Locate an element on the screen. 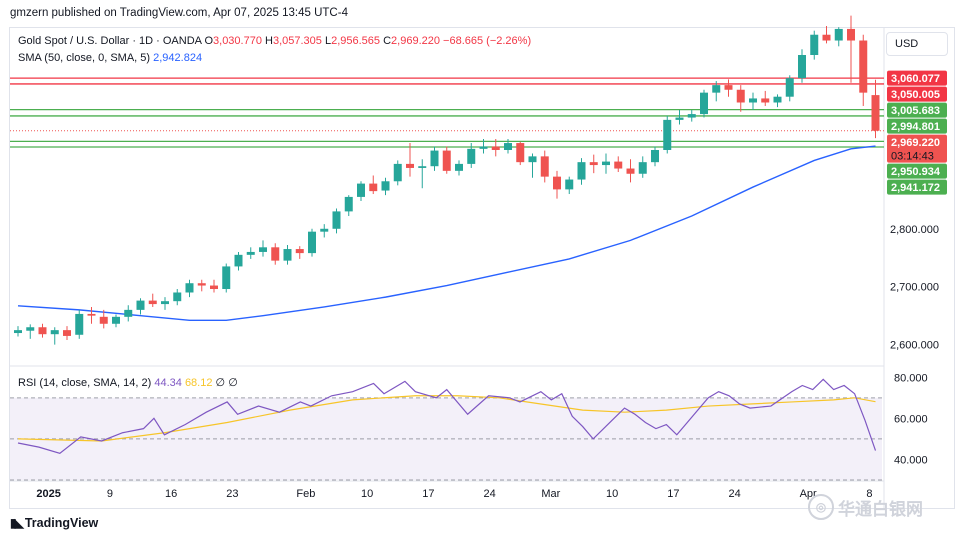  last-price-tag: 2,969.220 is located at coordinates (915, 143).